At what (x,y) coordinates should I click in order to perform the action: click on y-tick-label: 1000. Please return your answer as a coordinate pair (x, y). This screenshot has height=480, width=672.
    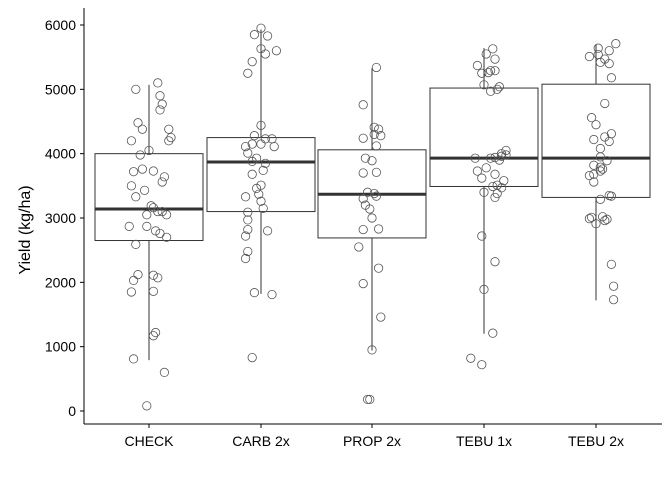
    Looking at the image, I should click on (60, 347).